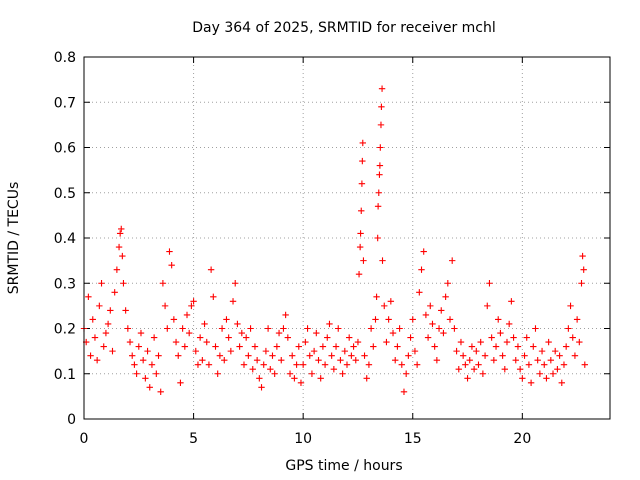 This screenshot has height=480, width=640. Describe the element at coordinates (193, 439) in the screenshot. I see `x-tick-label: 5` at that location.